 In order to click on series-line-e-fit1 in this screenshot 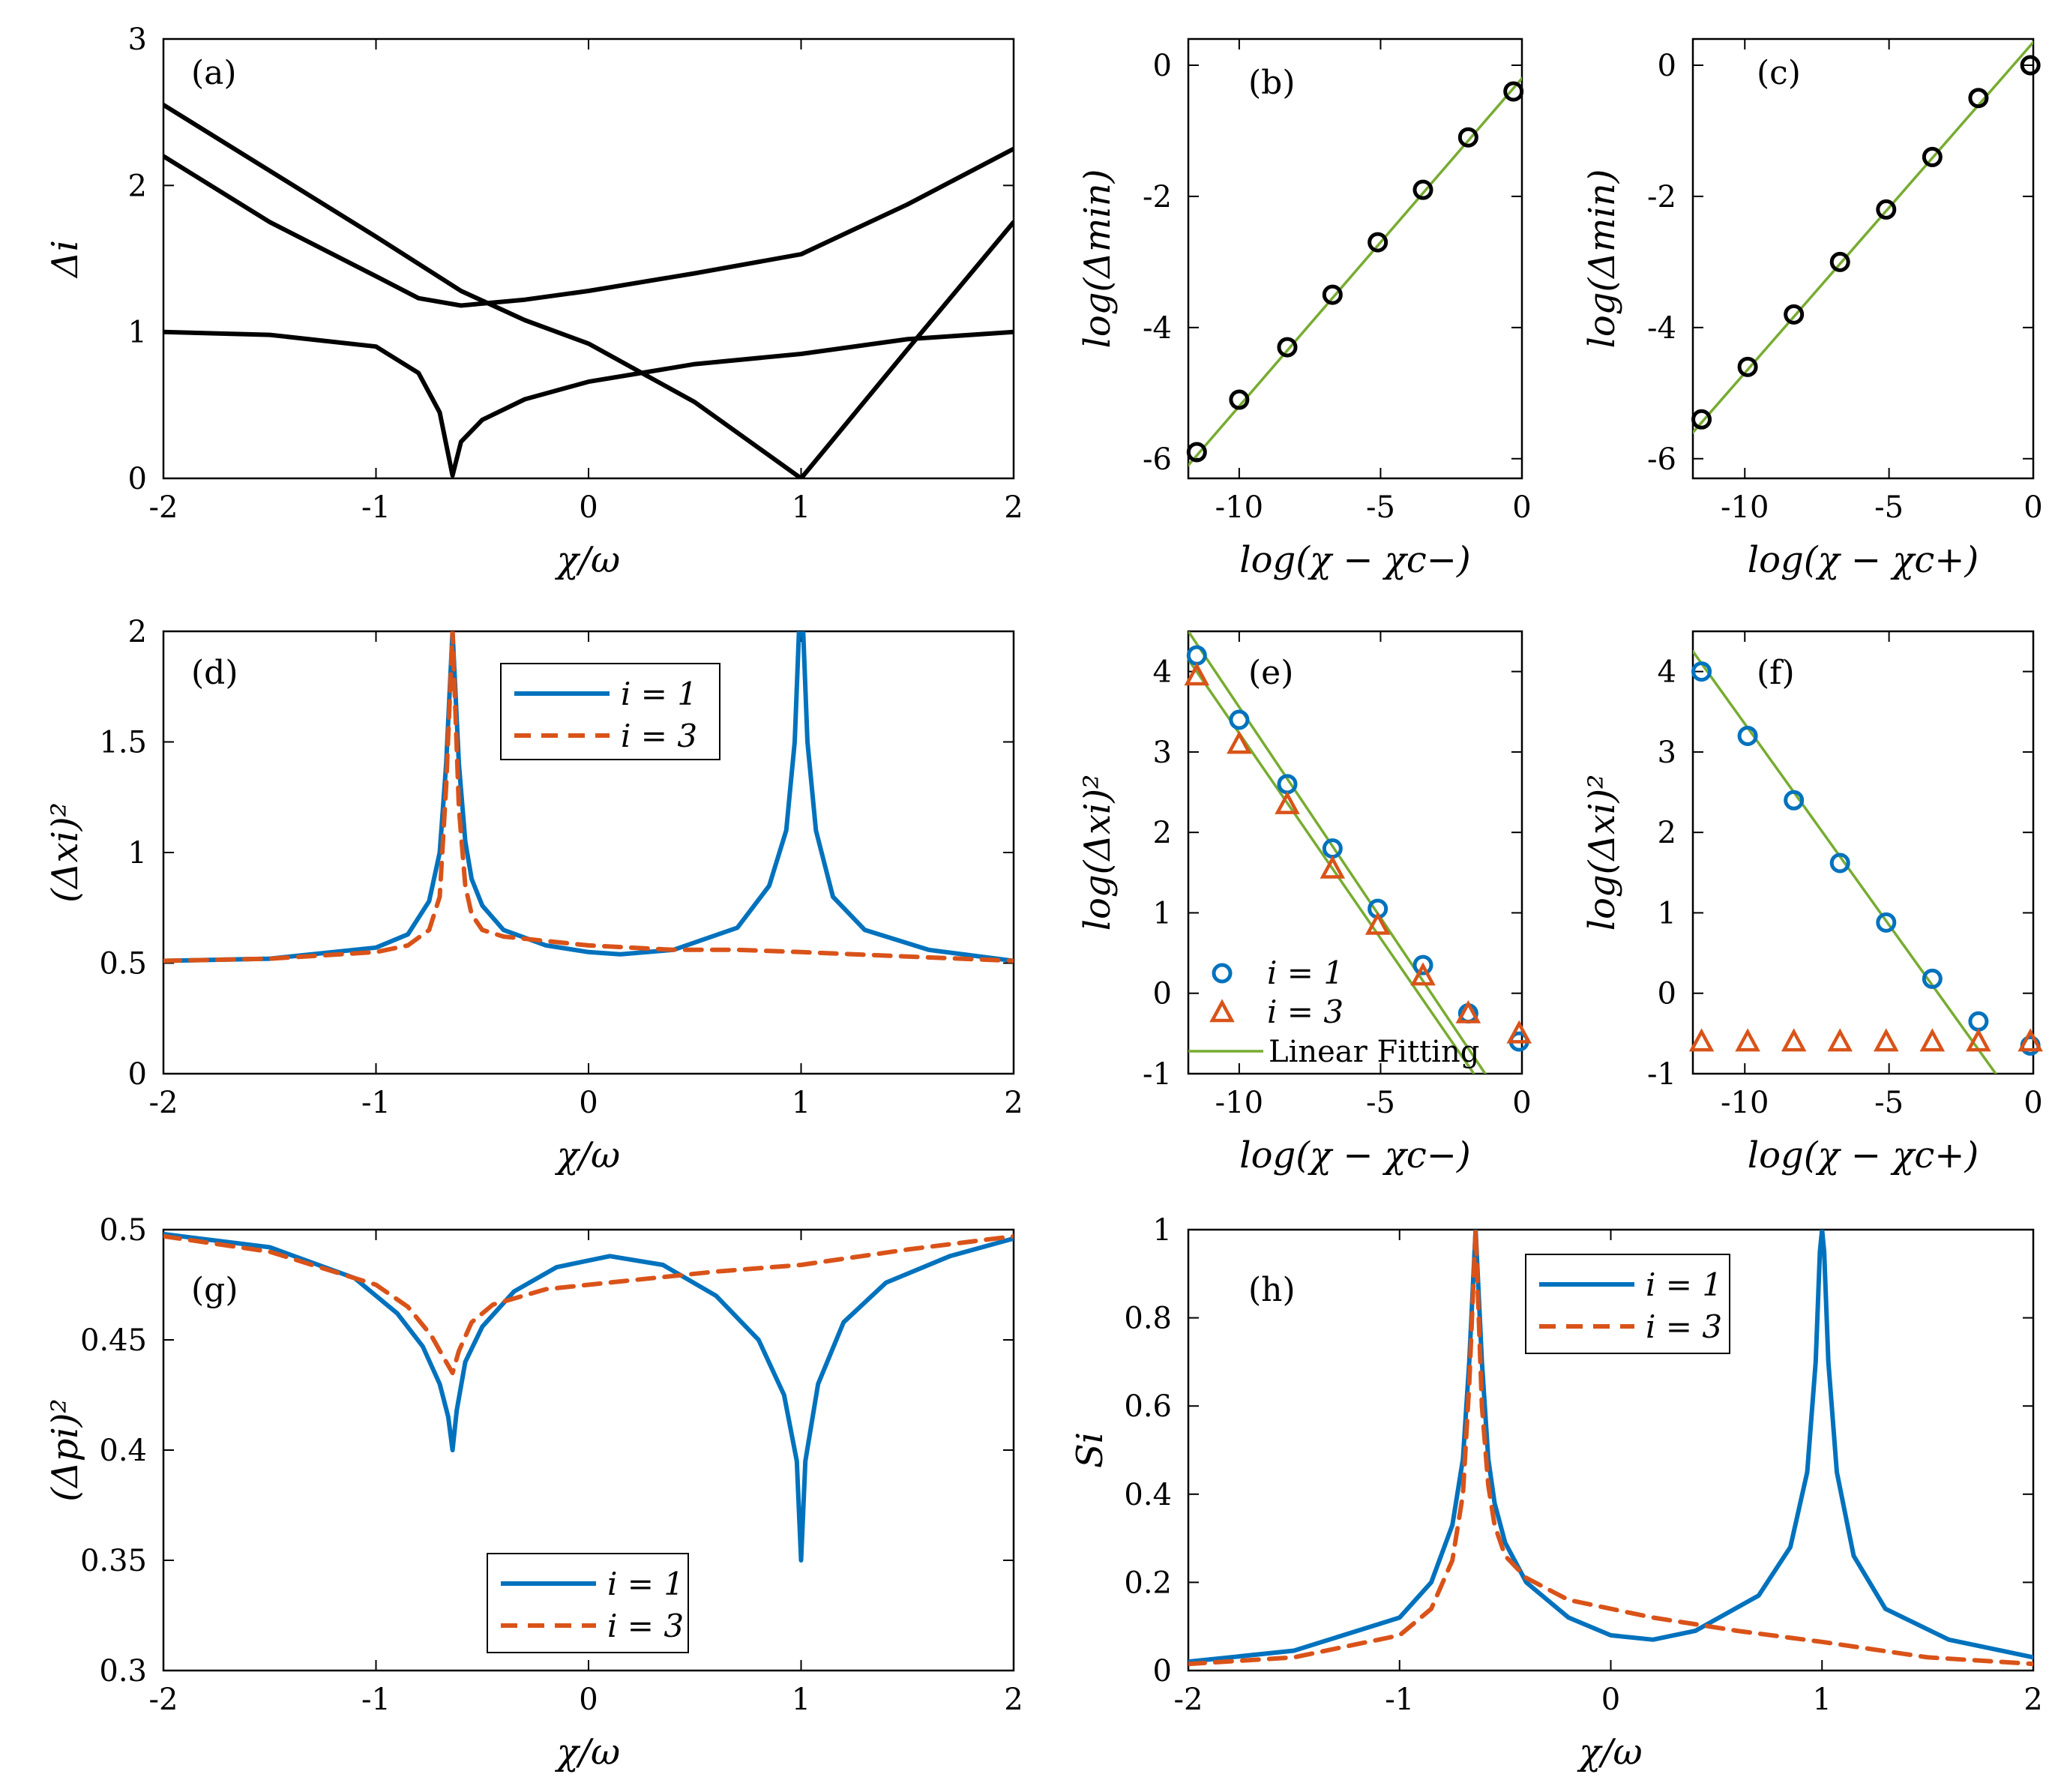, I will do `click(1337, 853)`.